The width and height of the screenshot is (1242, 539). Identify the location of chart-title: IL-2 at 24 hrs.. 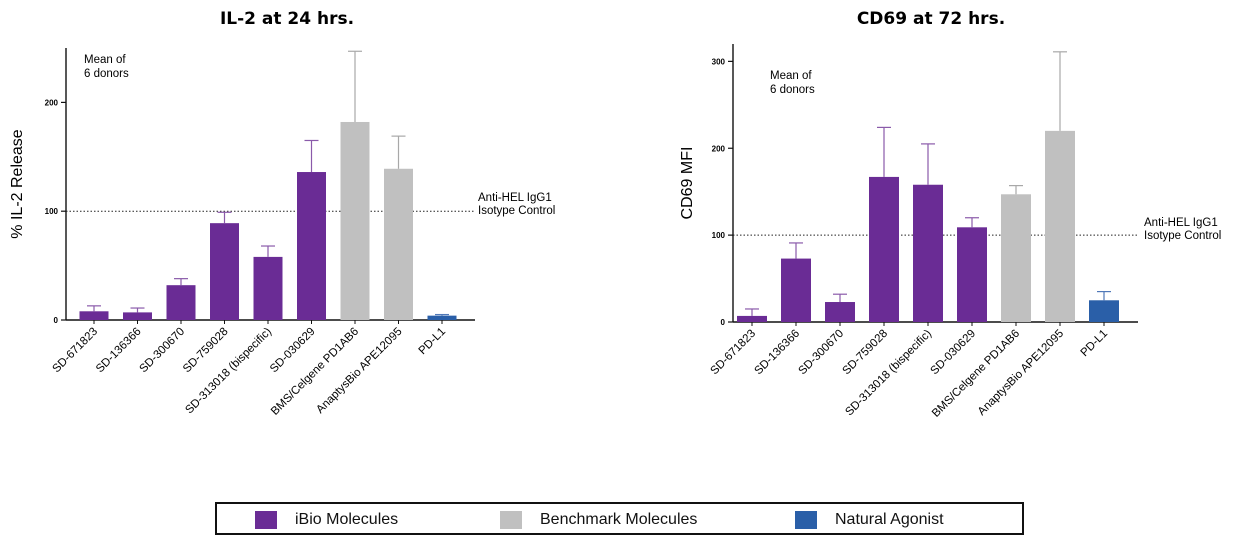
(287, 19).